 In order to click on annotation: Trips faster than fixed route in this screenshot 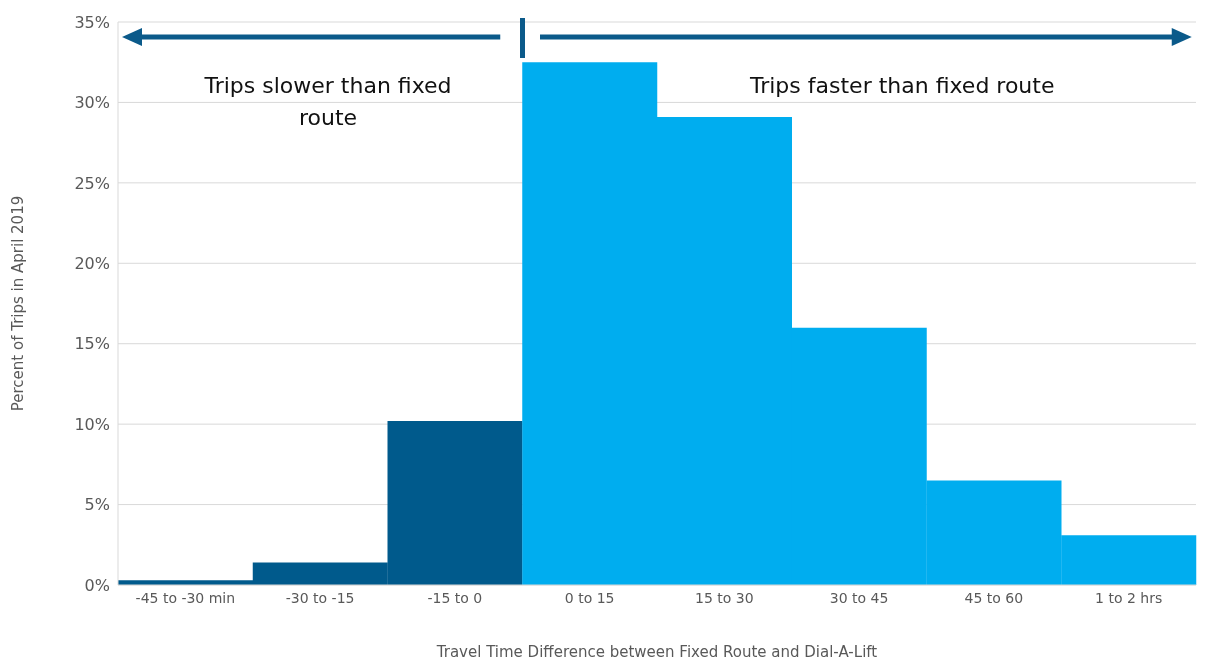, I will do `click(902, 86)`.